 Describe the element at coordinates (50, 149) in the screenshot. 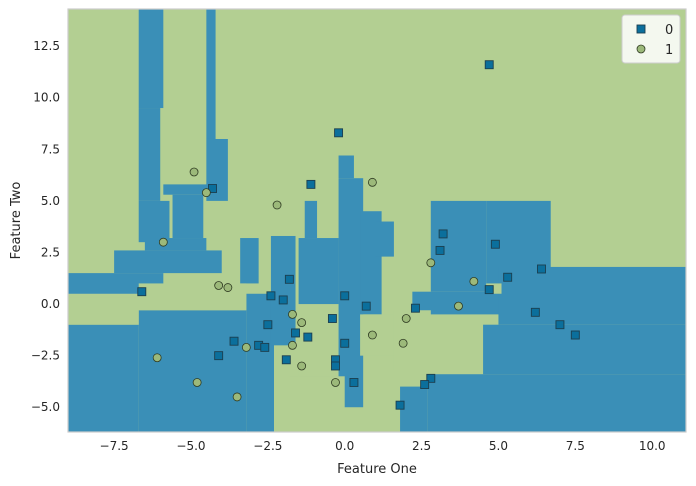

I see `y-tick-label: 7.5` at that location.